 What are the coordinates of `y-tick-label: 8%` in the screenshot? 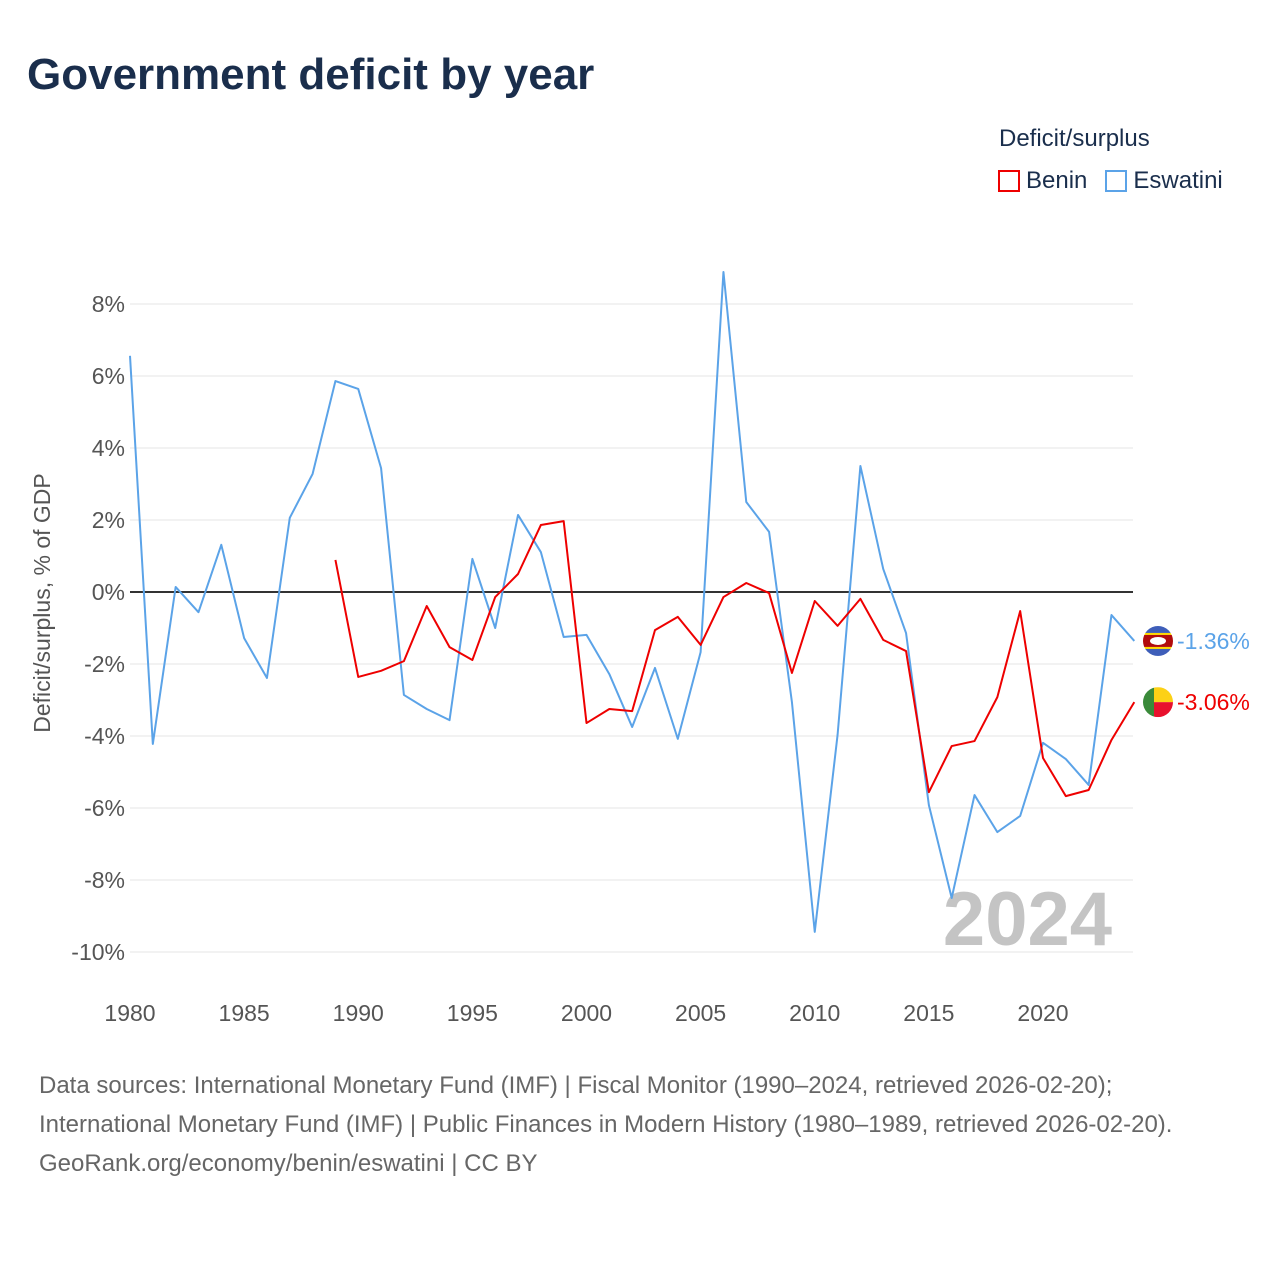 It's located at (108, 304).